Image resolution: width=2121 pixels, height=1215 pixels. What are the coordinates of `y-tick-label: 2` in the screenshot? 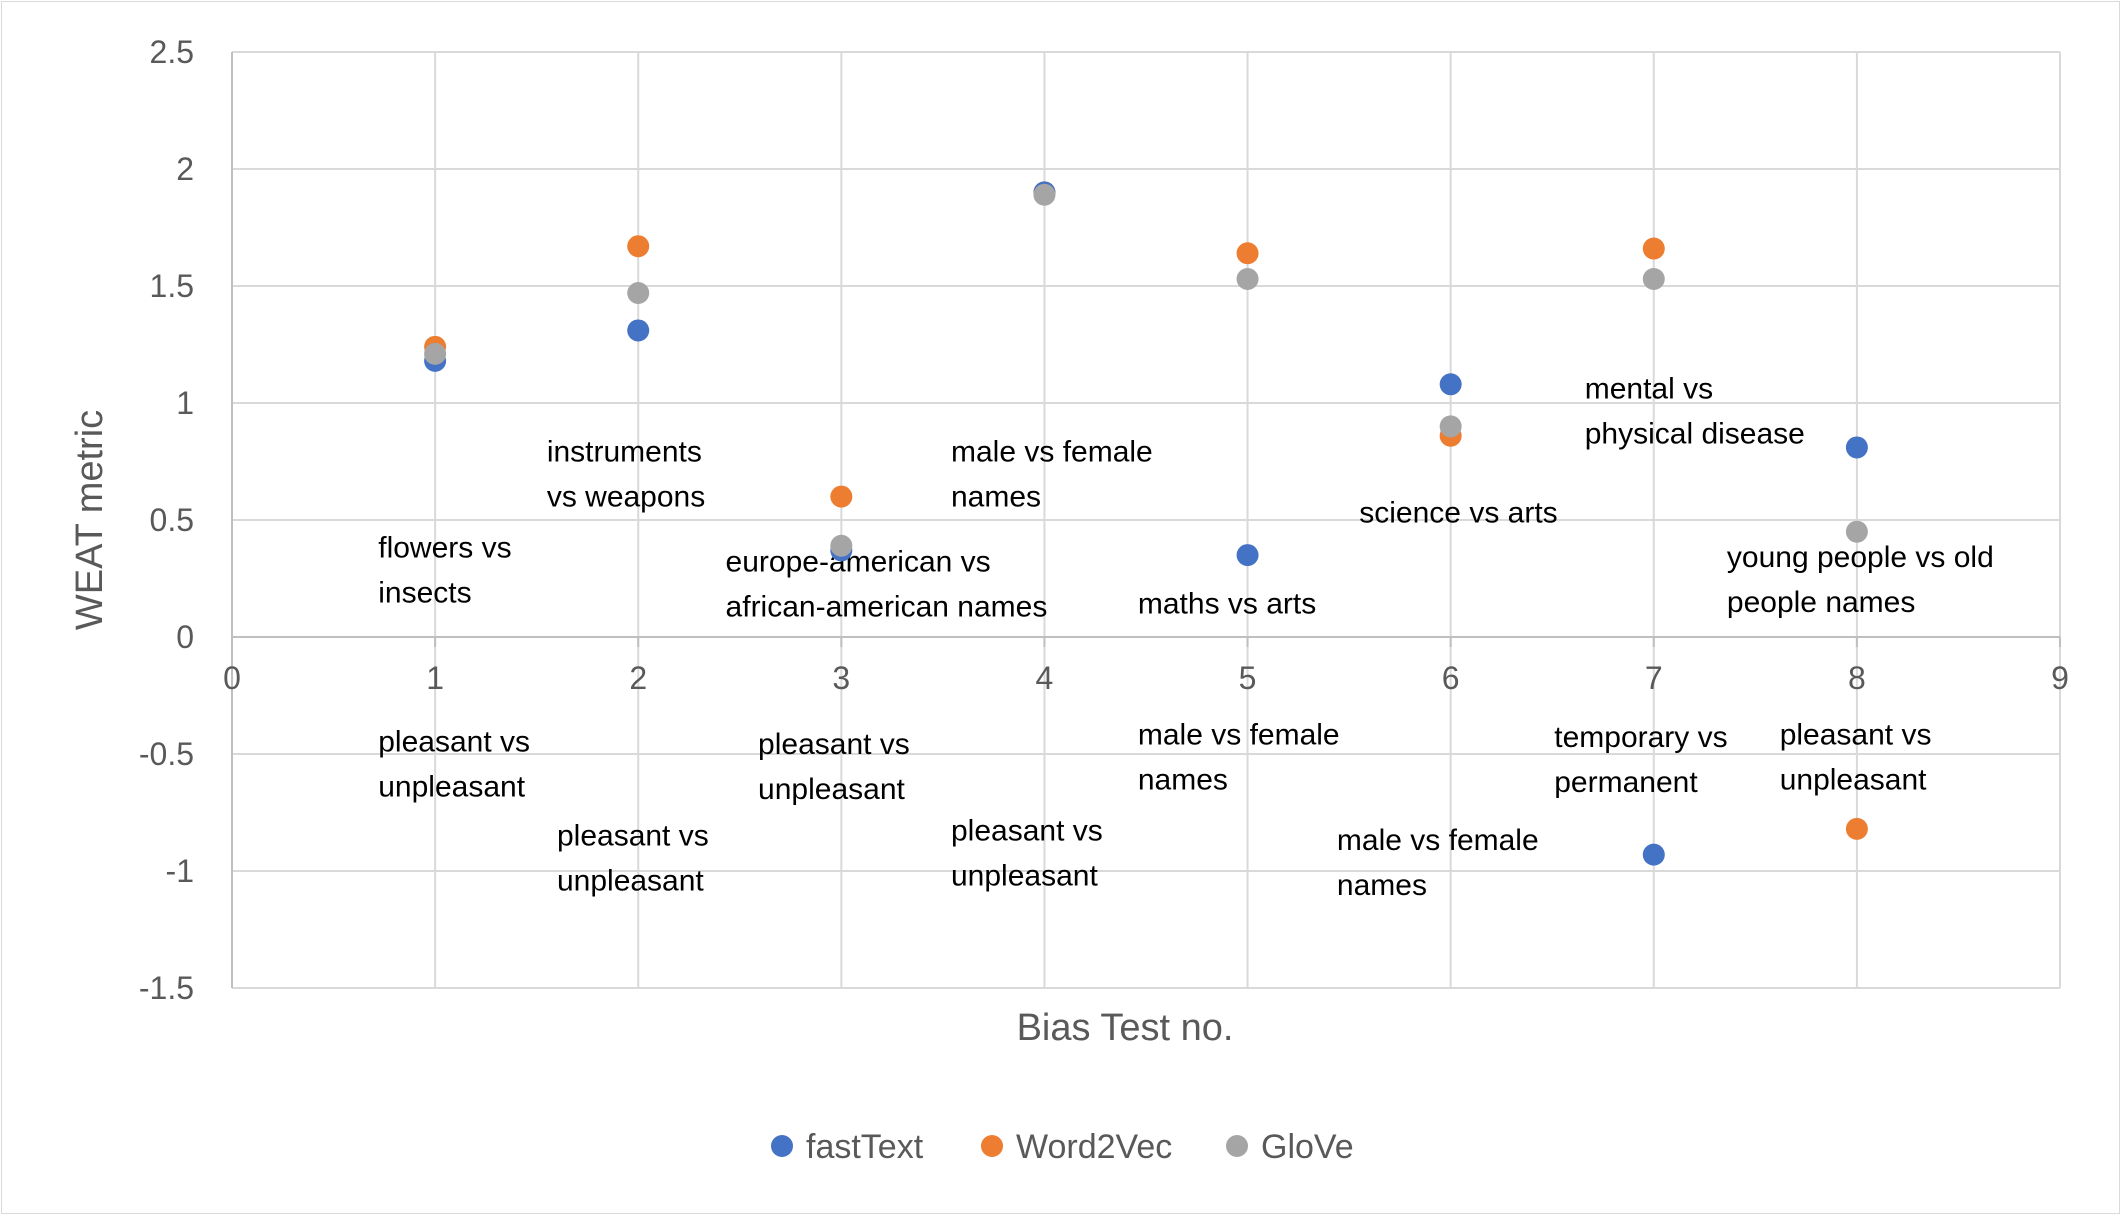 It's located at (185, 169).